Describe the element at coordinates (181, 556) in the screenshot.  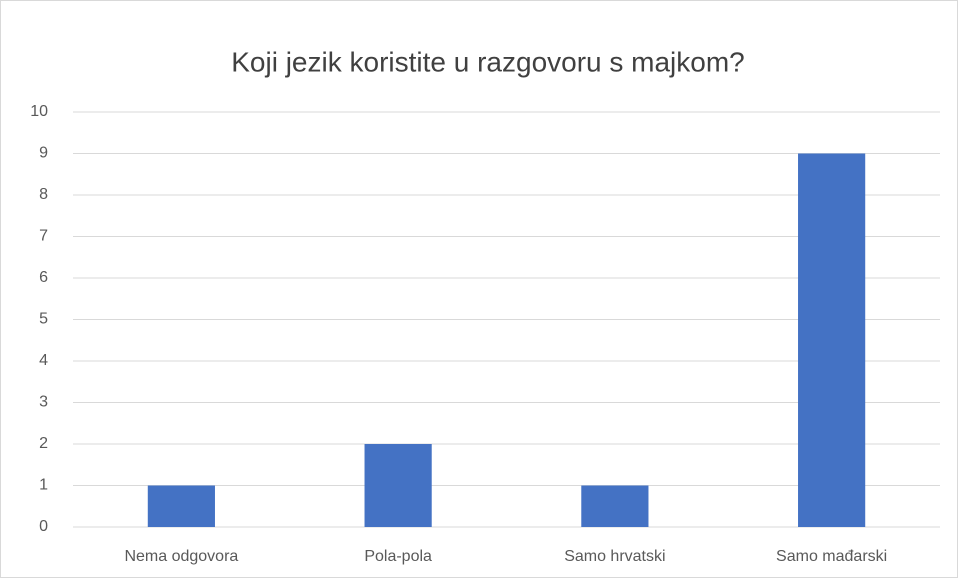
I see `x-tick-label: Nema odgovora` at that location.